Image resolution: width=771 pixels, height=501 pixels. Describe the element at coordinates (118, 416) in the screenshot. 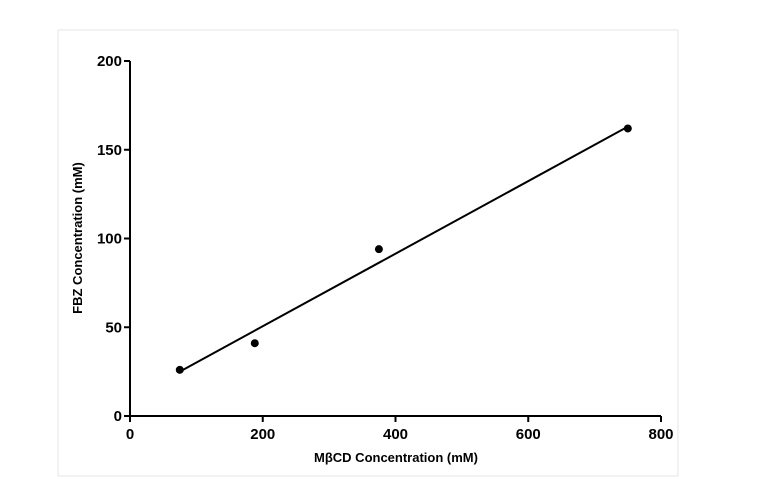

I see `y-tick-label: 0` at that location.